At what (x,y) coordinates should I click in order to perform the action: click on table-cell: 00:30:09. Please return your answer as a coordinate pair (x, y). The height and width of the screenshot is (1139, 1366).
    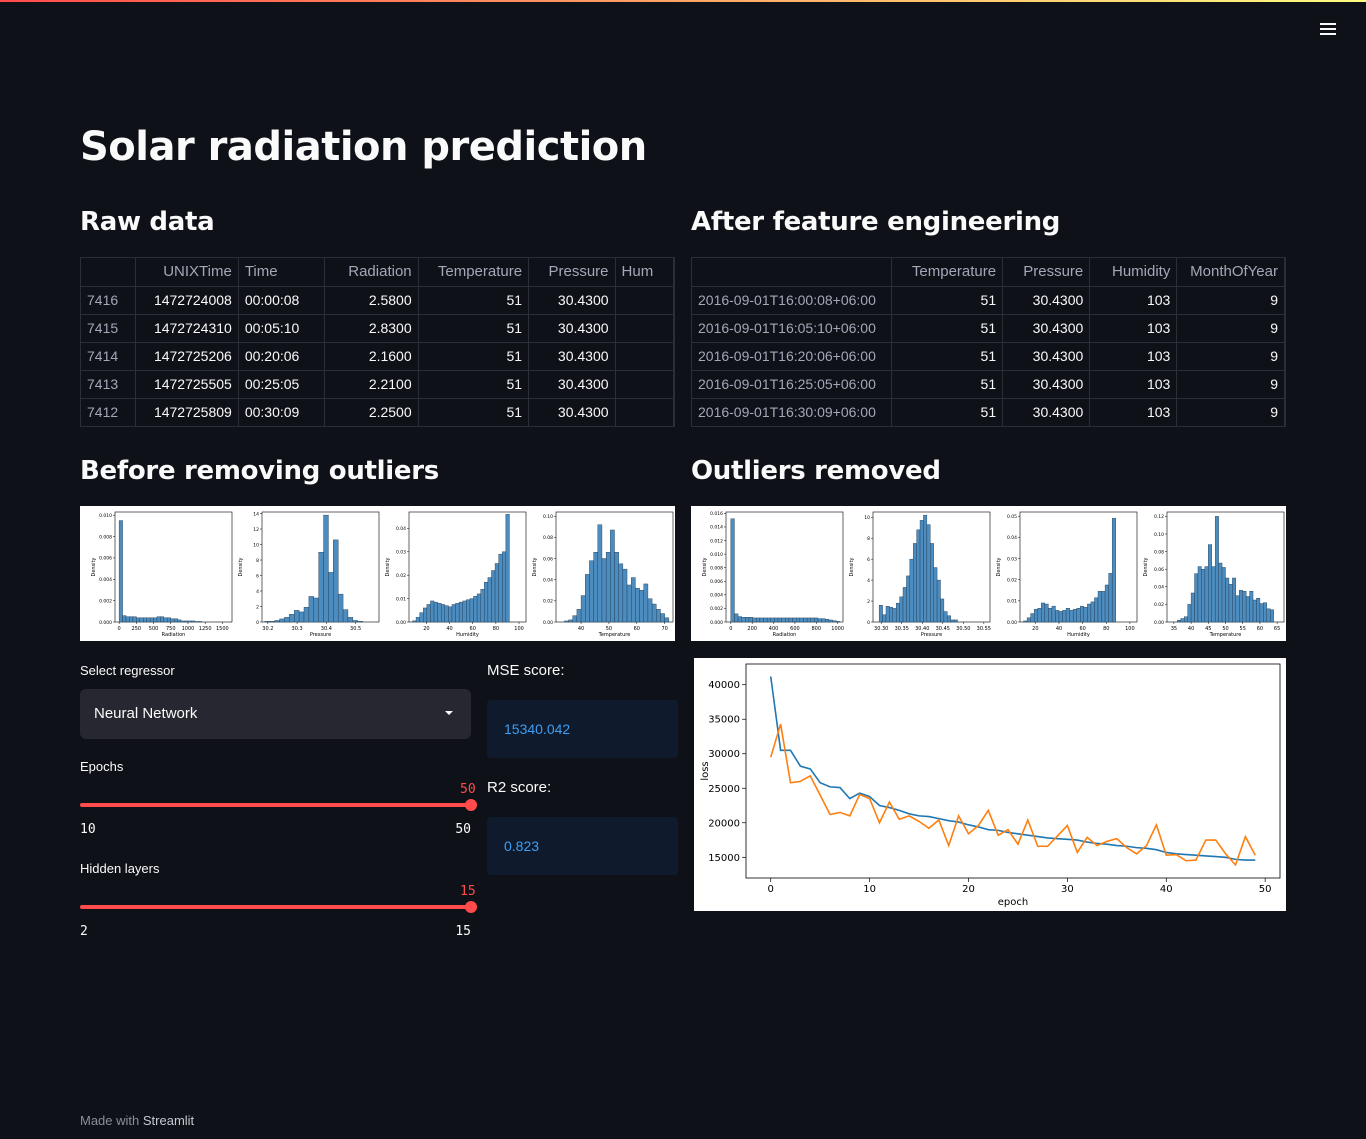
    Looking at the image, I should click on (281, 412).